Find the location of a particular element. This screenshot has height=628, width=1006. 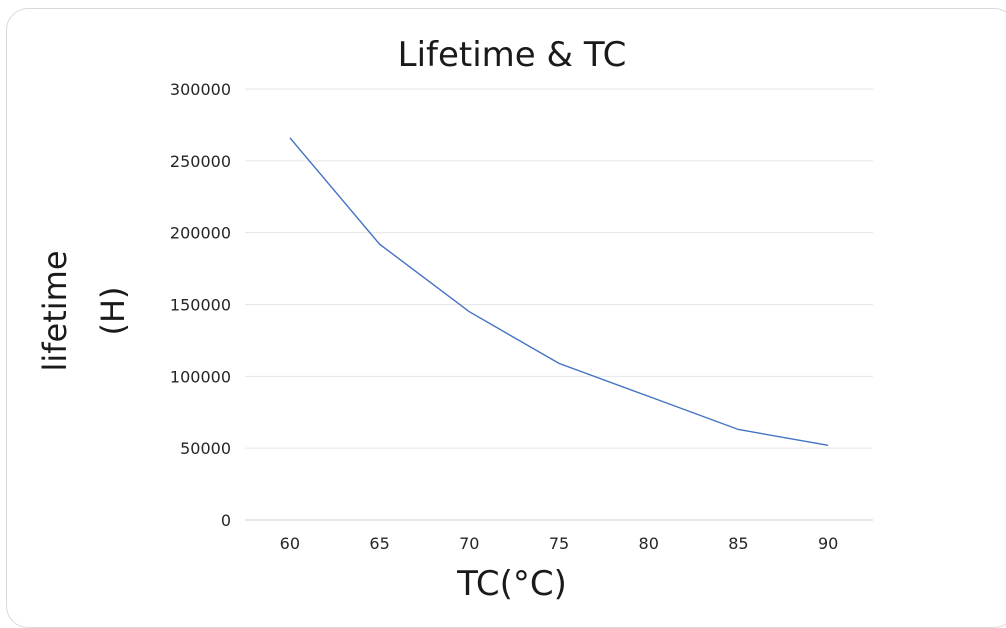

y-tick-label: 250000 is located at coordinates (200, 161).